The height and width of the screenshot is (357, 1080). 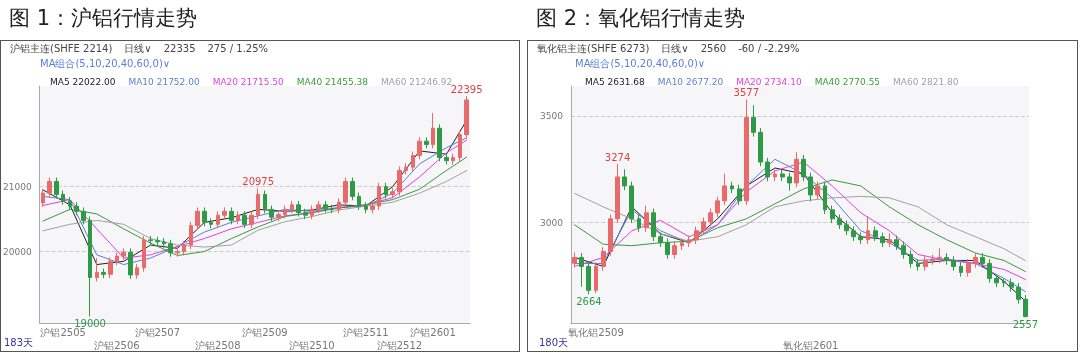 What do you see at coordinates (596, 332) in the screenshot?
I see `x-tick-label: 氧化铝2509` at bounding box center [596, 332].